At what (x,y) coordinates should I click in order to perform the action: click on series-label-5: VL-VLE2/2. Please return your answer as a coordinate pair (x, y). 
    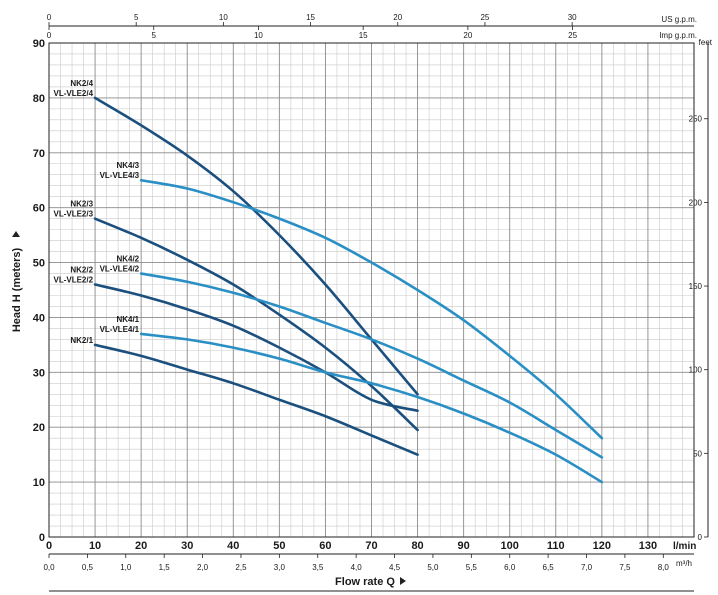
    Looking at the image, I should click on (73, 280).